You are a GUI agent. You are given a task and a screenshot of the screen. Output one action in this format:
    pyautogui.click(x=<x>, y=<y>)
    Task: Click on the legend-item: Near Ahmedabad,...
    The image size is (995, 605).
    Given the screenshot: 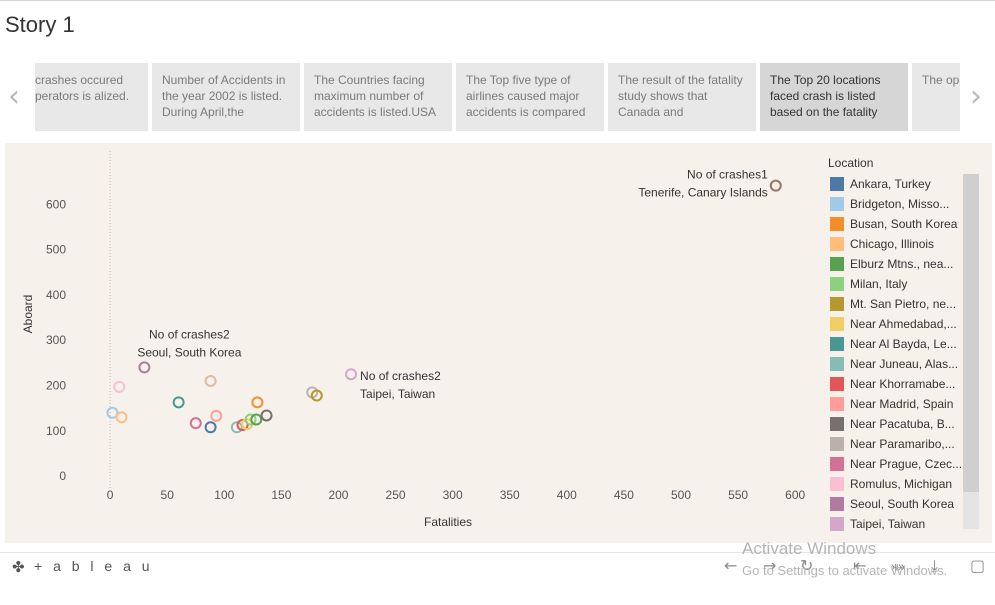 What is the action you would take?
    pyautogui.click(x=895, y=324)
    